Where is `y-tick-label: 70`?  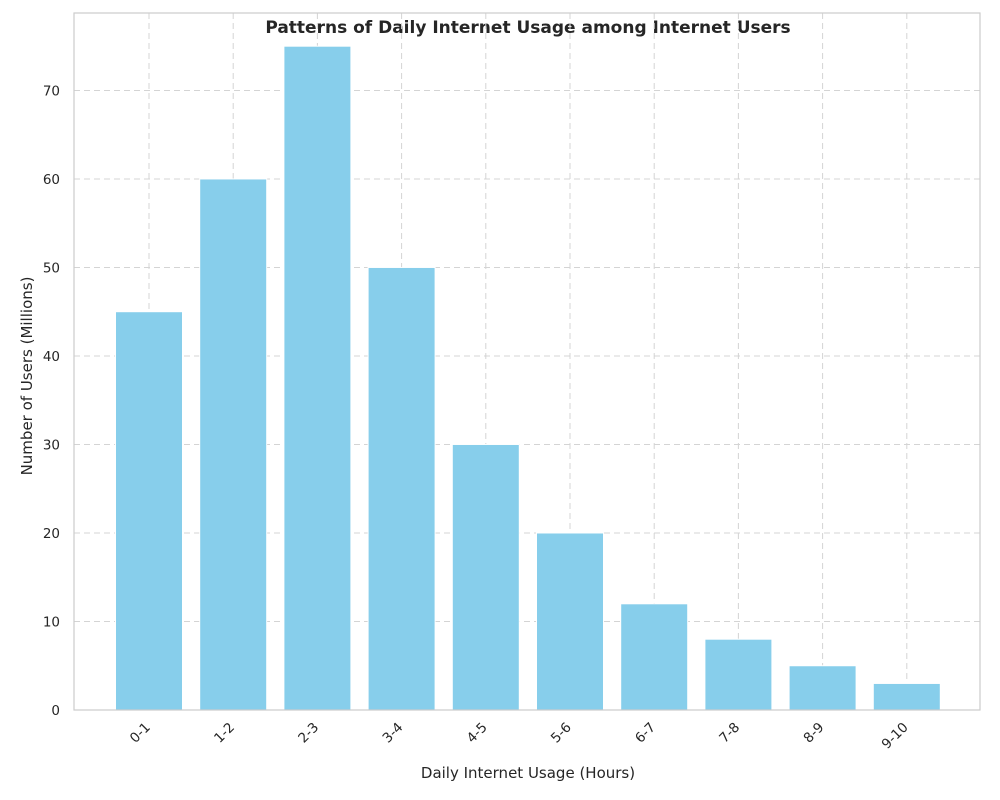
y-tick-label: 70 is located at coordinates (51, 91).